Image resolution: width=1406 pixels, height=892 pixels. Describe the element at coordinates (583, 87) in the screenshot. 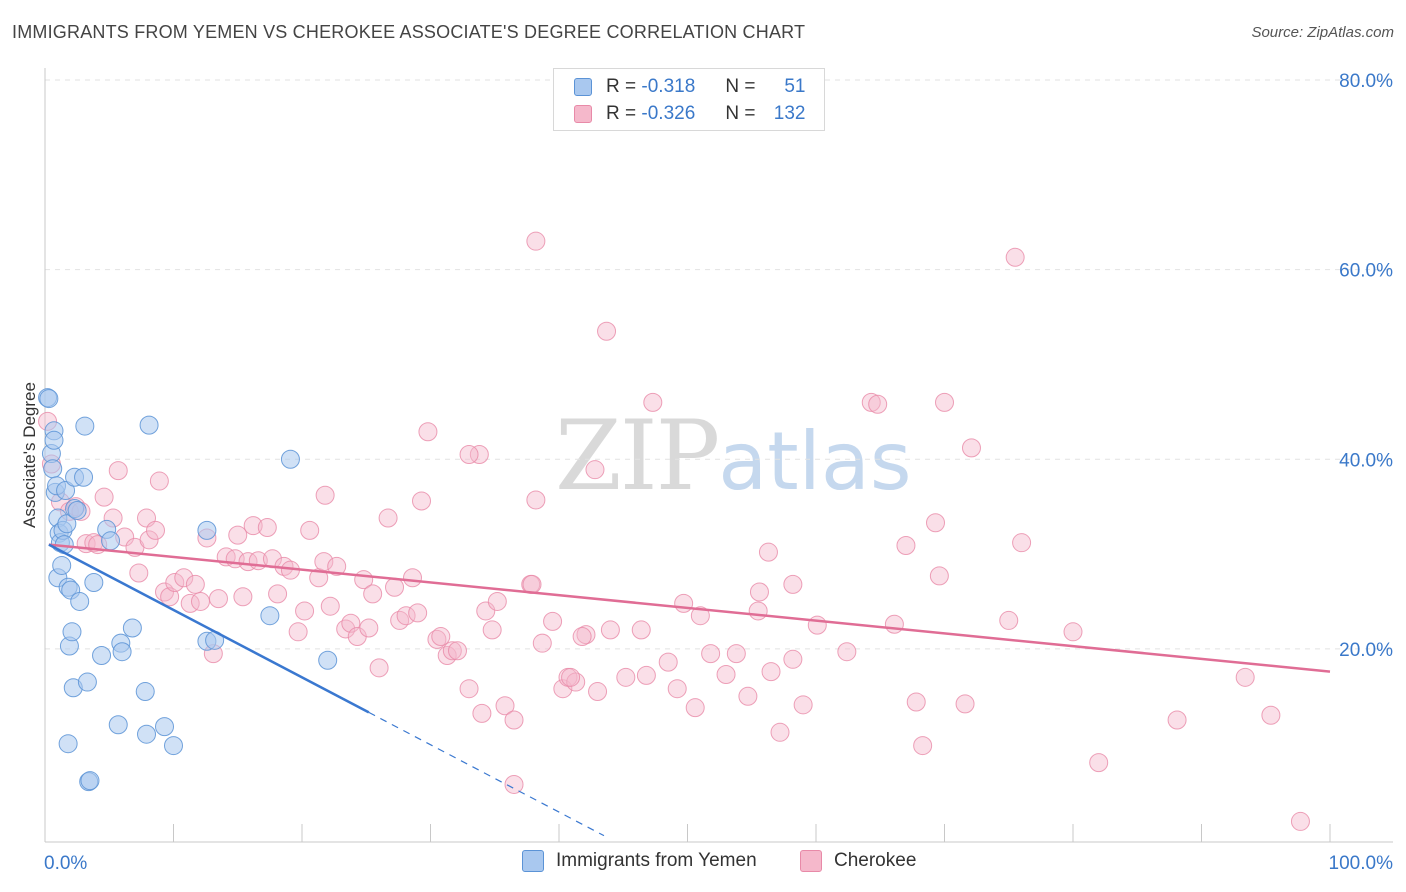

I see `legend-swatch-yemen` at that location.